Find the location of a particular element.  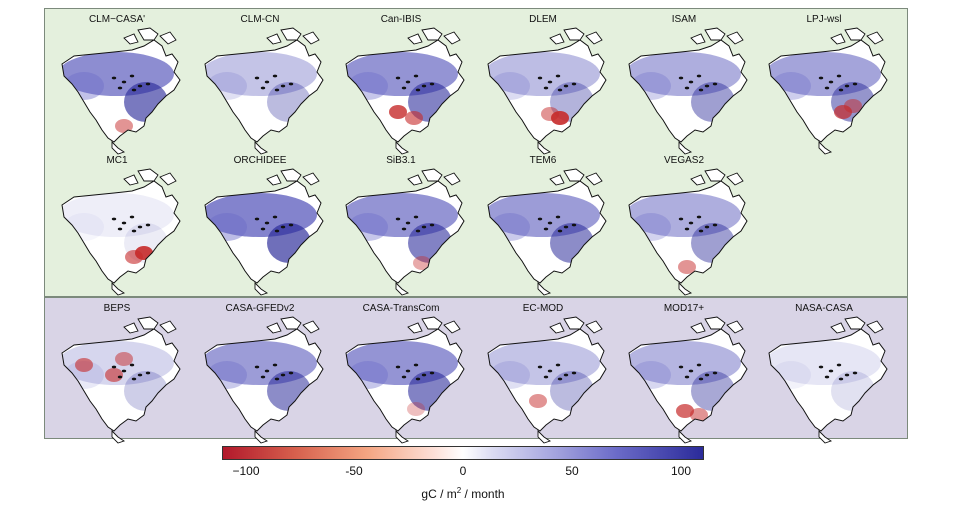

map-title: CLM−CASA' is located at coordinates (117, 19).